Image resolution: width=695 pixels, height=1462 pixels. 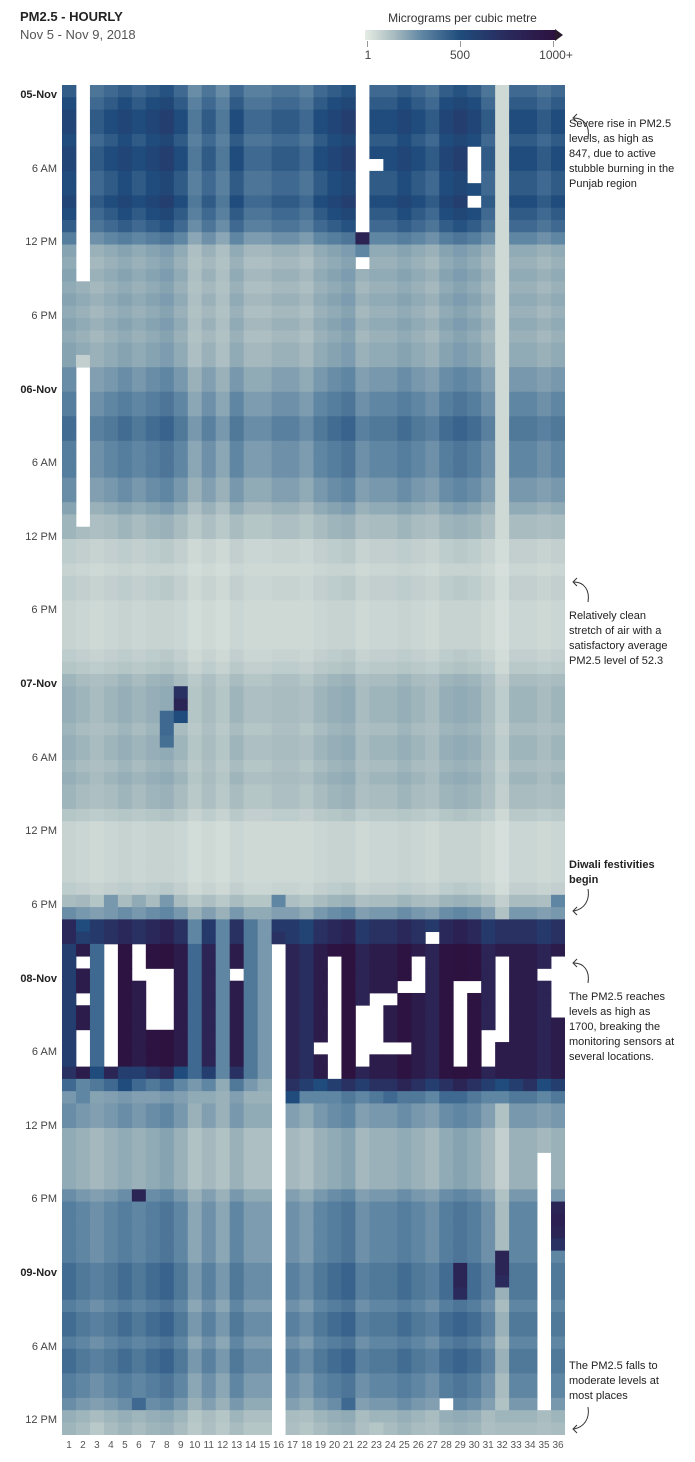 I want to click on x-tick-label: 26, so click(x=418, y=1445).